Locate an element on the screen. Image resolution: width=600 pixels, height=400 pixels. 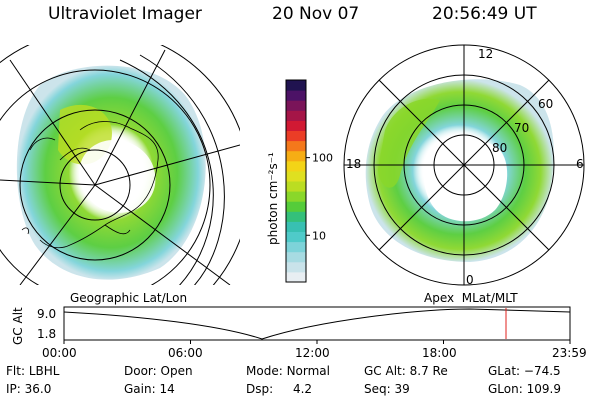
auroral-hole-geo is located at coordinates (117, 176).